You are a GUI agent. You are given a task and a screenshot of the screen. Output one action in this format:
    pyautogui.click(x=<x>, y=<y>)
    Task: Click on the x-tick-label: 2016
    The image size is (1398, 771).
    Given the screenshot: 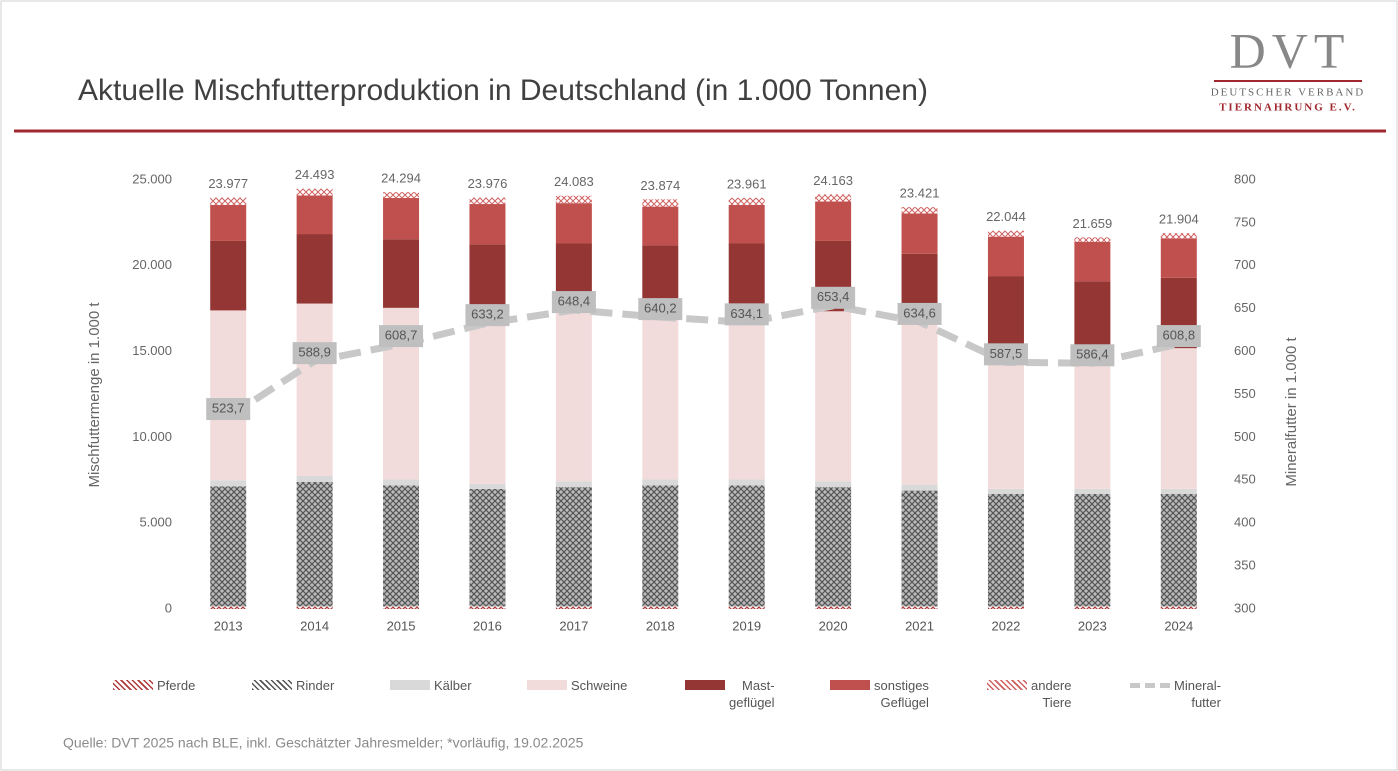 What is the action you would take?
    pyautogui.click(x=487, y=625)
    